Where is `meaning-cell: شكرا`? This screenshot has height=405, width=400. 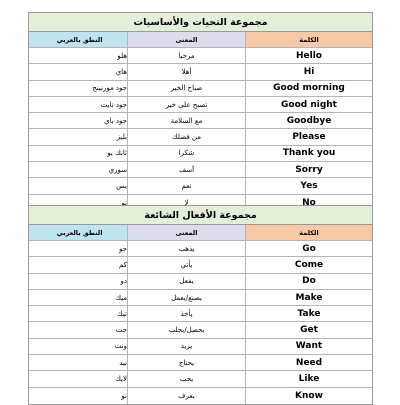 meaning-cell: شكرا is located at coordinates (187, 153).